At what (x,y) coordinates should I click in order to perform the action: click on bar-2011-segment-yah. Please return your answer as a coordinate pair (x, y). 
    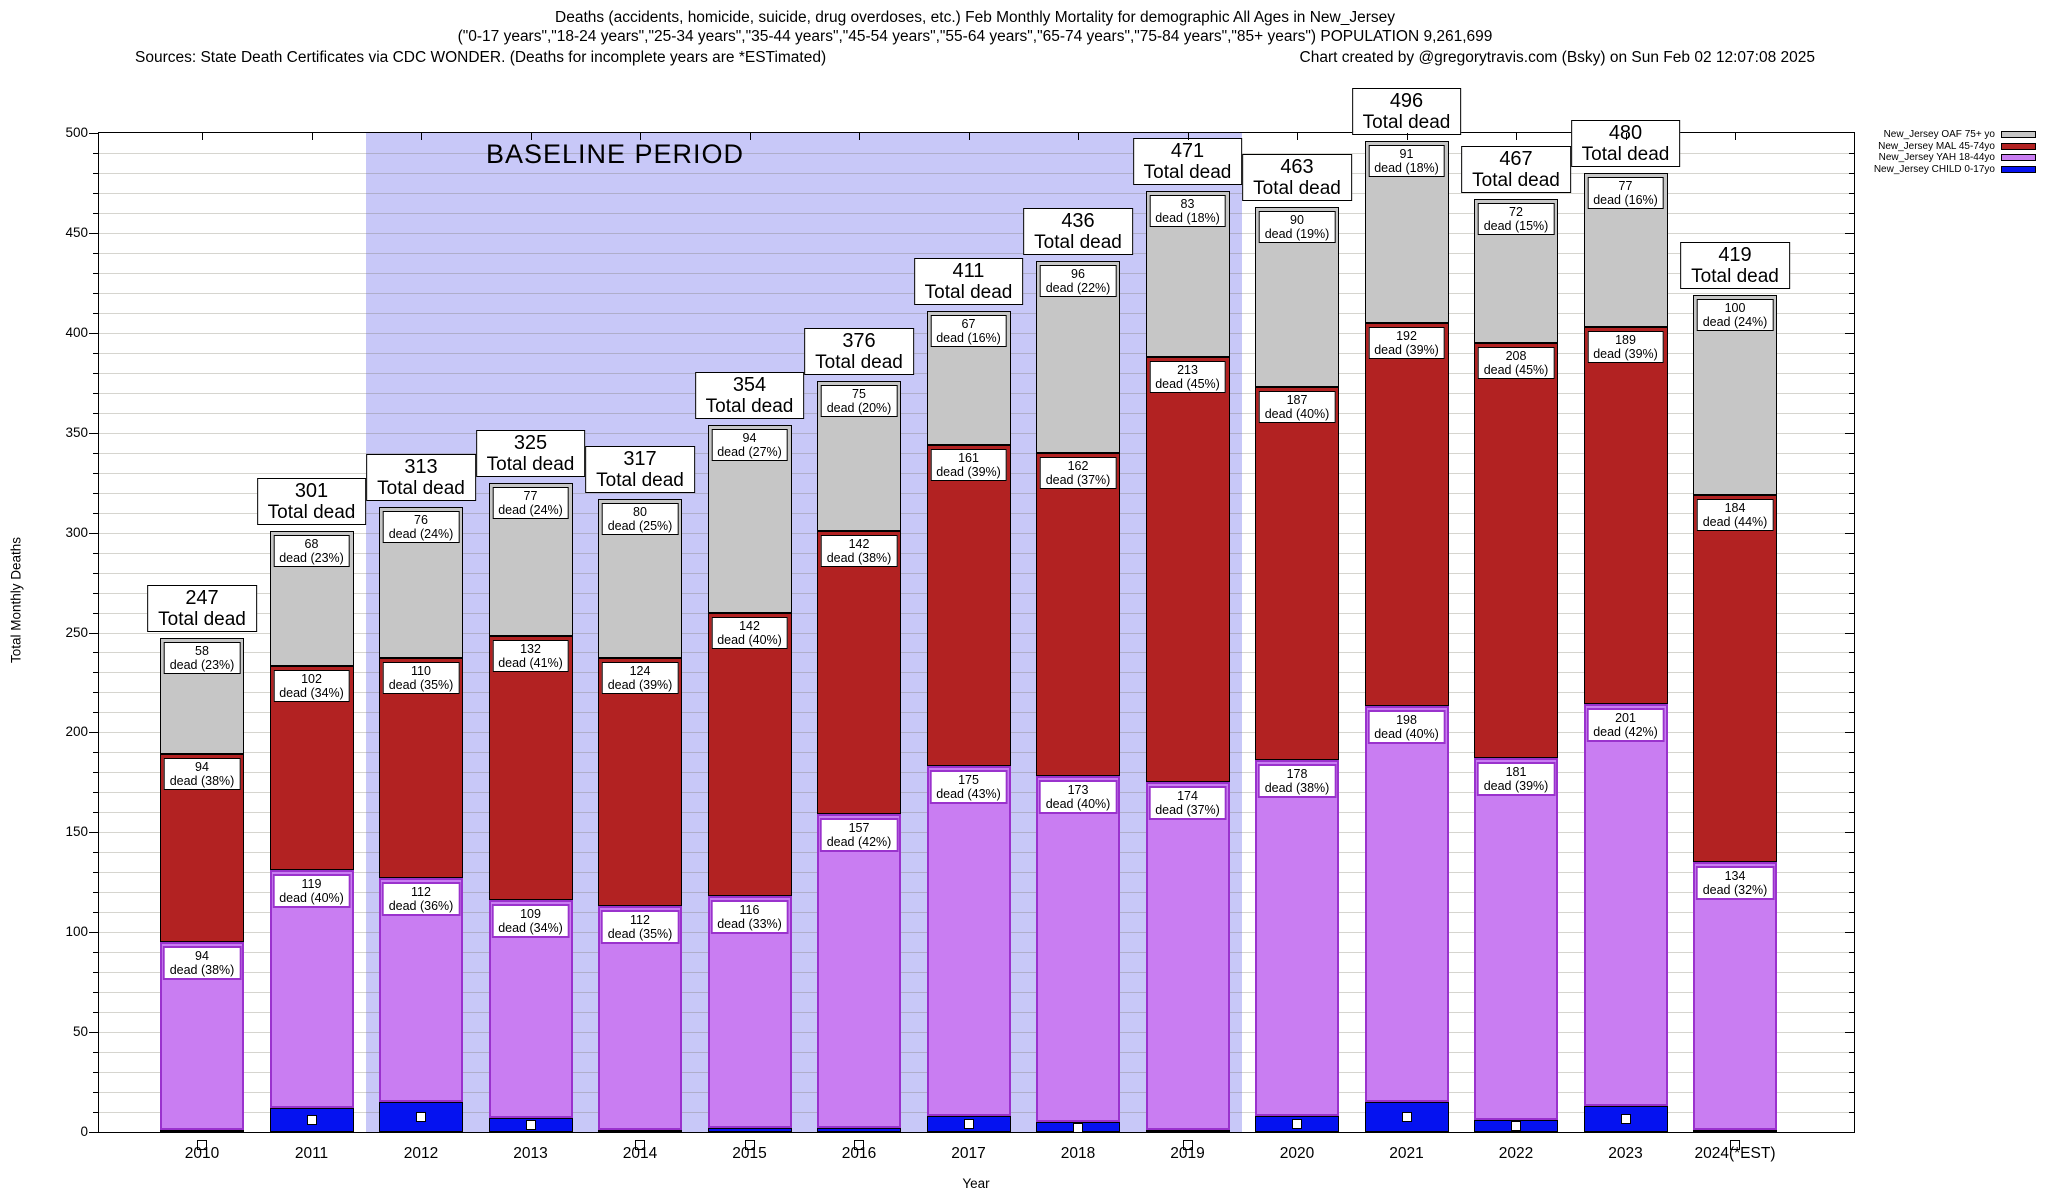
    Looking at the image, I should click on (311, 989).